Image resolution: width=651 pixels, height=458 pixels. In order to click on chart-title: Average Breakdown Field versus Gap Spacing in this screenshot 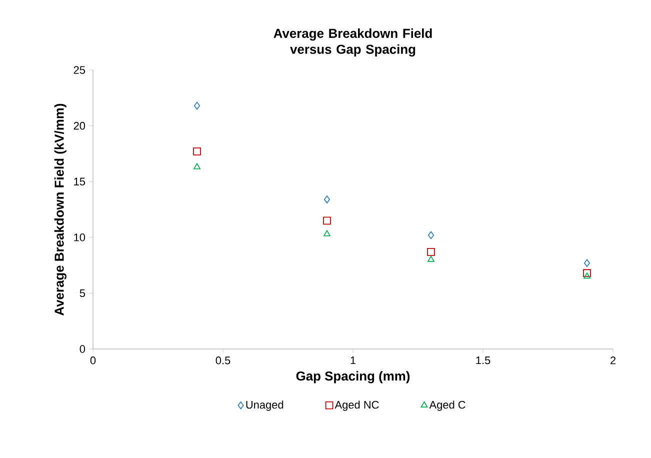, I will do `click(353, 42)`.